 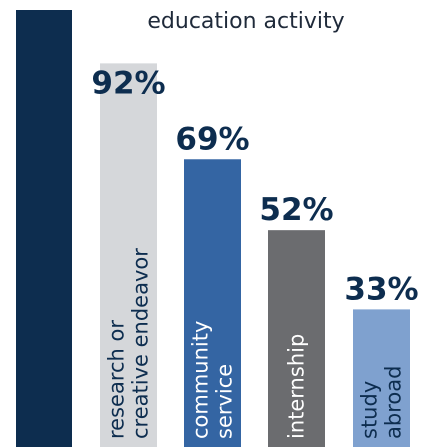 What do you see at coordinates (394, 402) in the screenshot?
I see `category-label-3-1: abroad` at bounding box center [394, 402].